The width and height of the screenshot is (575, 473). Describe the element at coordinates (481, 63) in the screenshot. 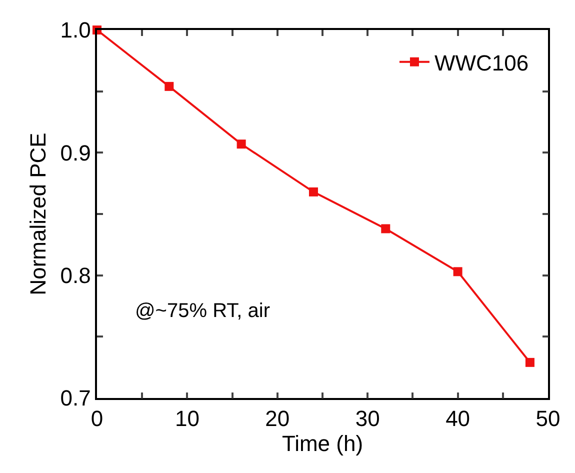

I see `legend-label: WWC106` at that location.